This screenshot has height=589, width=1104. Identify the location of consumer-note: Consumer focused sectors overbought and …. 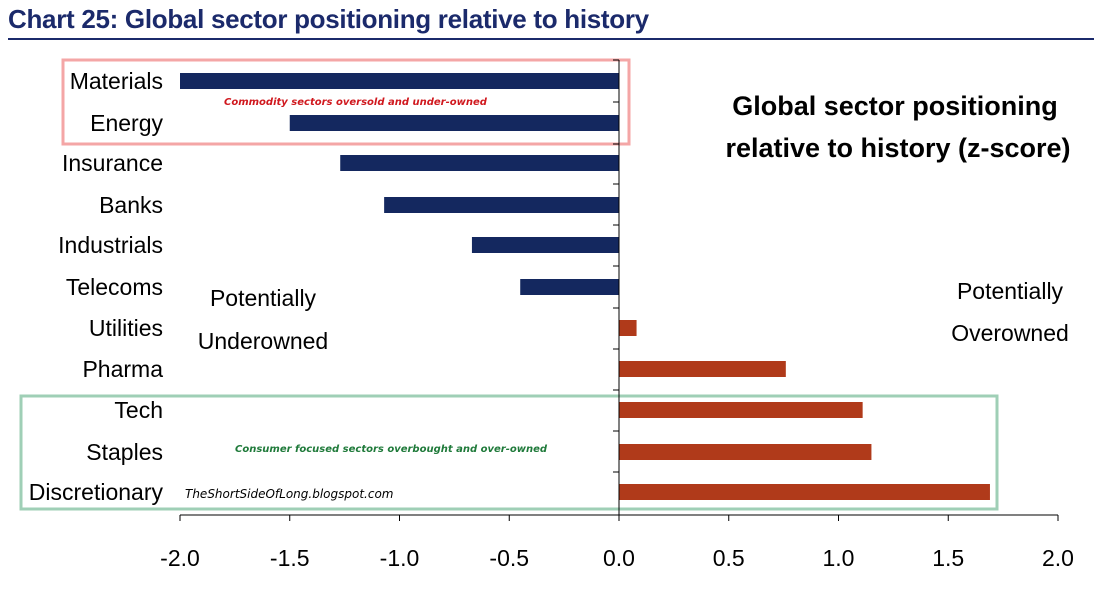
(391, 449).